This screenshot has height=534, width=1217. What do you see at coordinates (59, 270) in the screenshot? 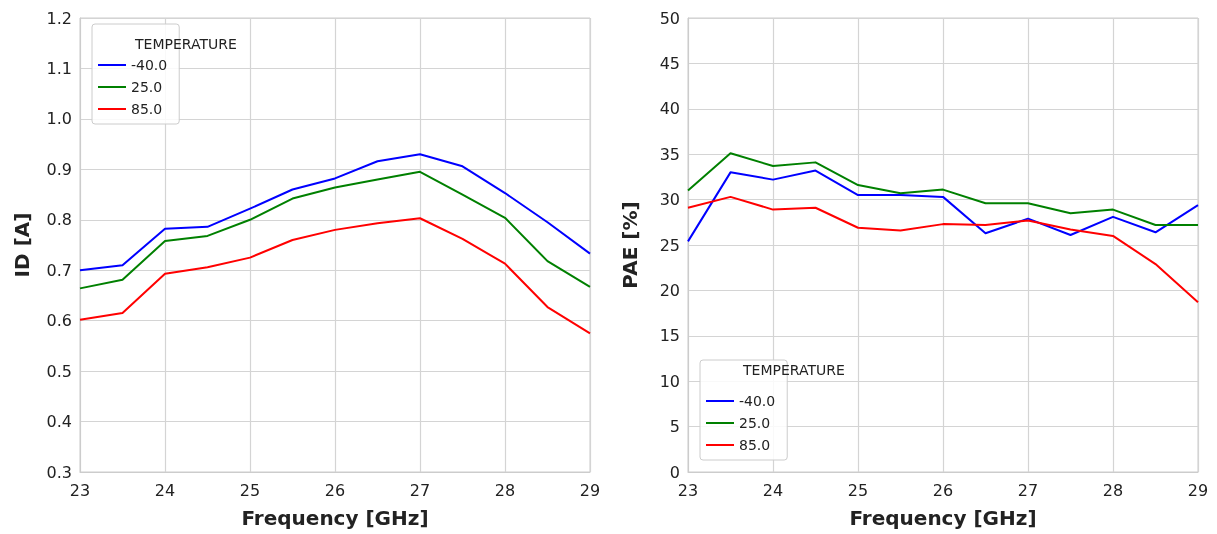
I see `y-tick-label: 0.7` at bounding box center [59, 270].